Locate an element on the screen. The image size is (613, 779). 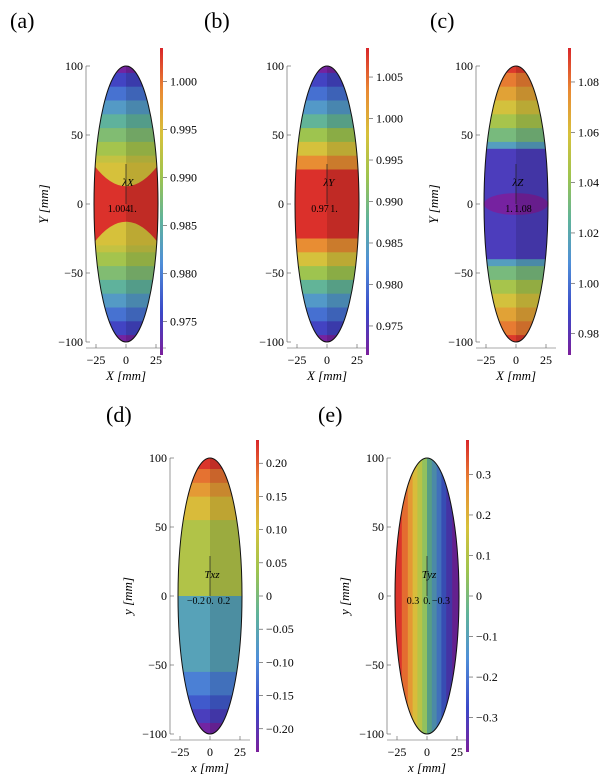
inset-label: Tyz is located at coordinates (429, 575).